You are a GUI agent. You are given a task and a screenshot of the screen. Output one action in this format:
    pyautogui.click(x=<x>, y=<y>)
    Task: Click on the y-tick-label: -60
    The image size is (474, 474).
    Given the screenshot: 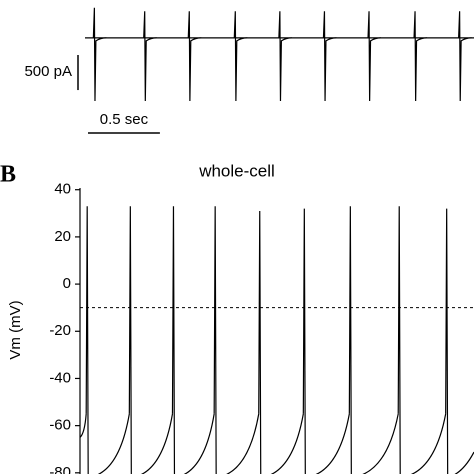 What is the action you would take?
    pyautogui.click(x=60, y=425)
    